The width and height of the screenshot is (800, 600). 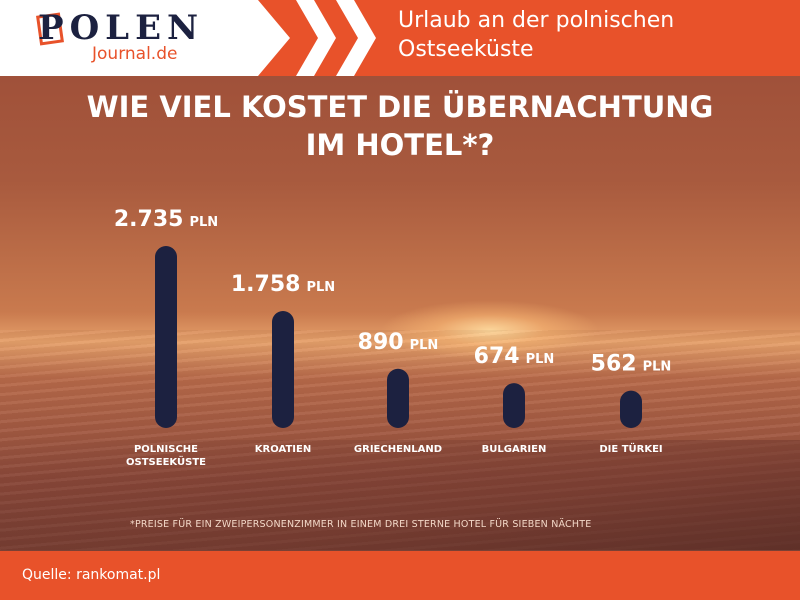 I want to click on value-label: 1.758 PLN, so click(x=283, y=284).